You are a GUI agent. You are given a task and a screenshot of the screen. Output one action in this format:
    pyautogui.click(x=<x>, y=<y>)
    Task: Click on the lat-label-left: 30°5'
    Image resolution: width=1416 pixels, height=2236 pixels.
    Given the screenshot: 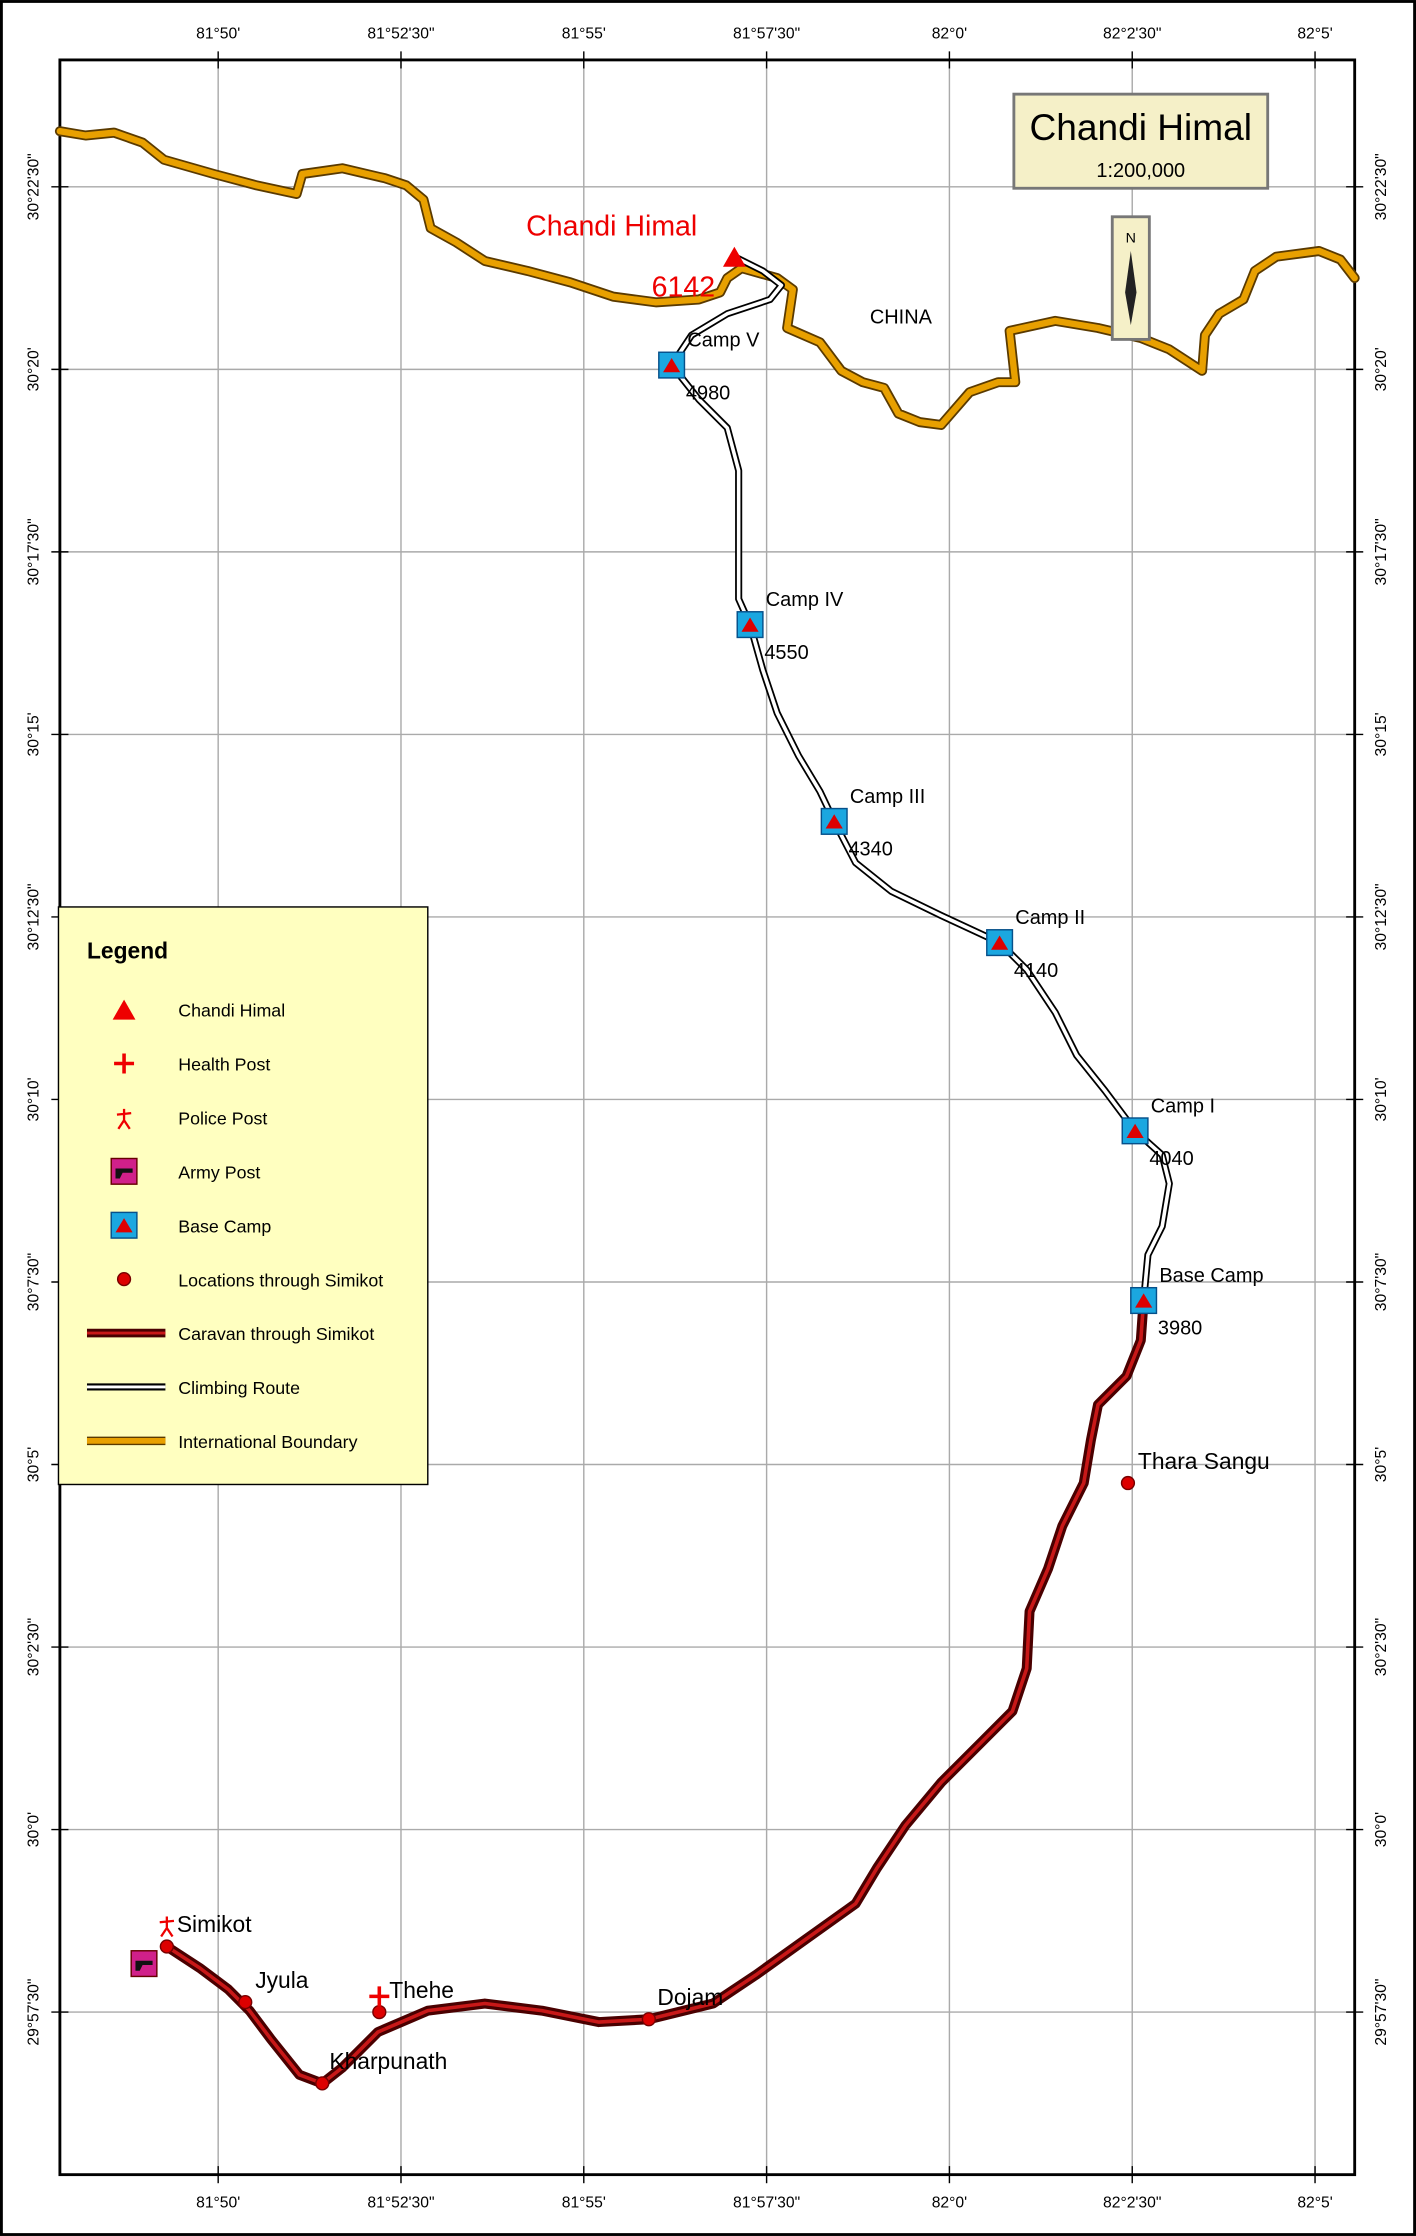 What is the action you would take?
    pyautogui.click(x=34, y=1464)
    